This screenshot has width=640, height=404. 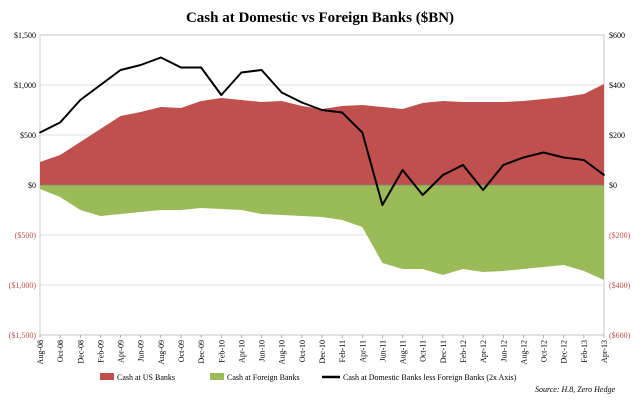 I want to click on x-tick-label: Oct-09, so click(x=181, y=351).